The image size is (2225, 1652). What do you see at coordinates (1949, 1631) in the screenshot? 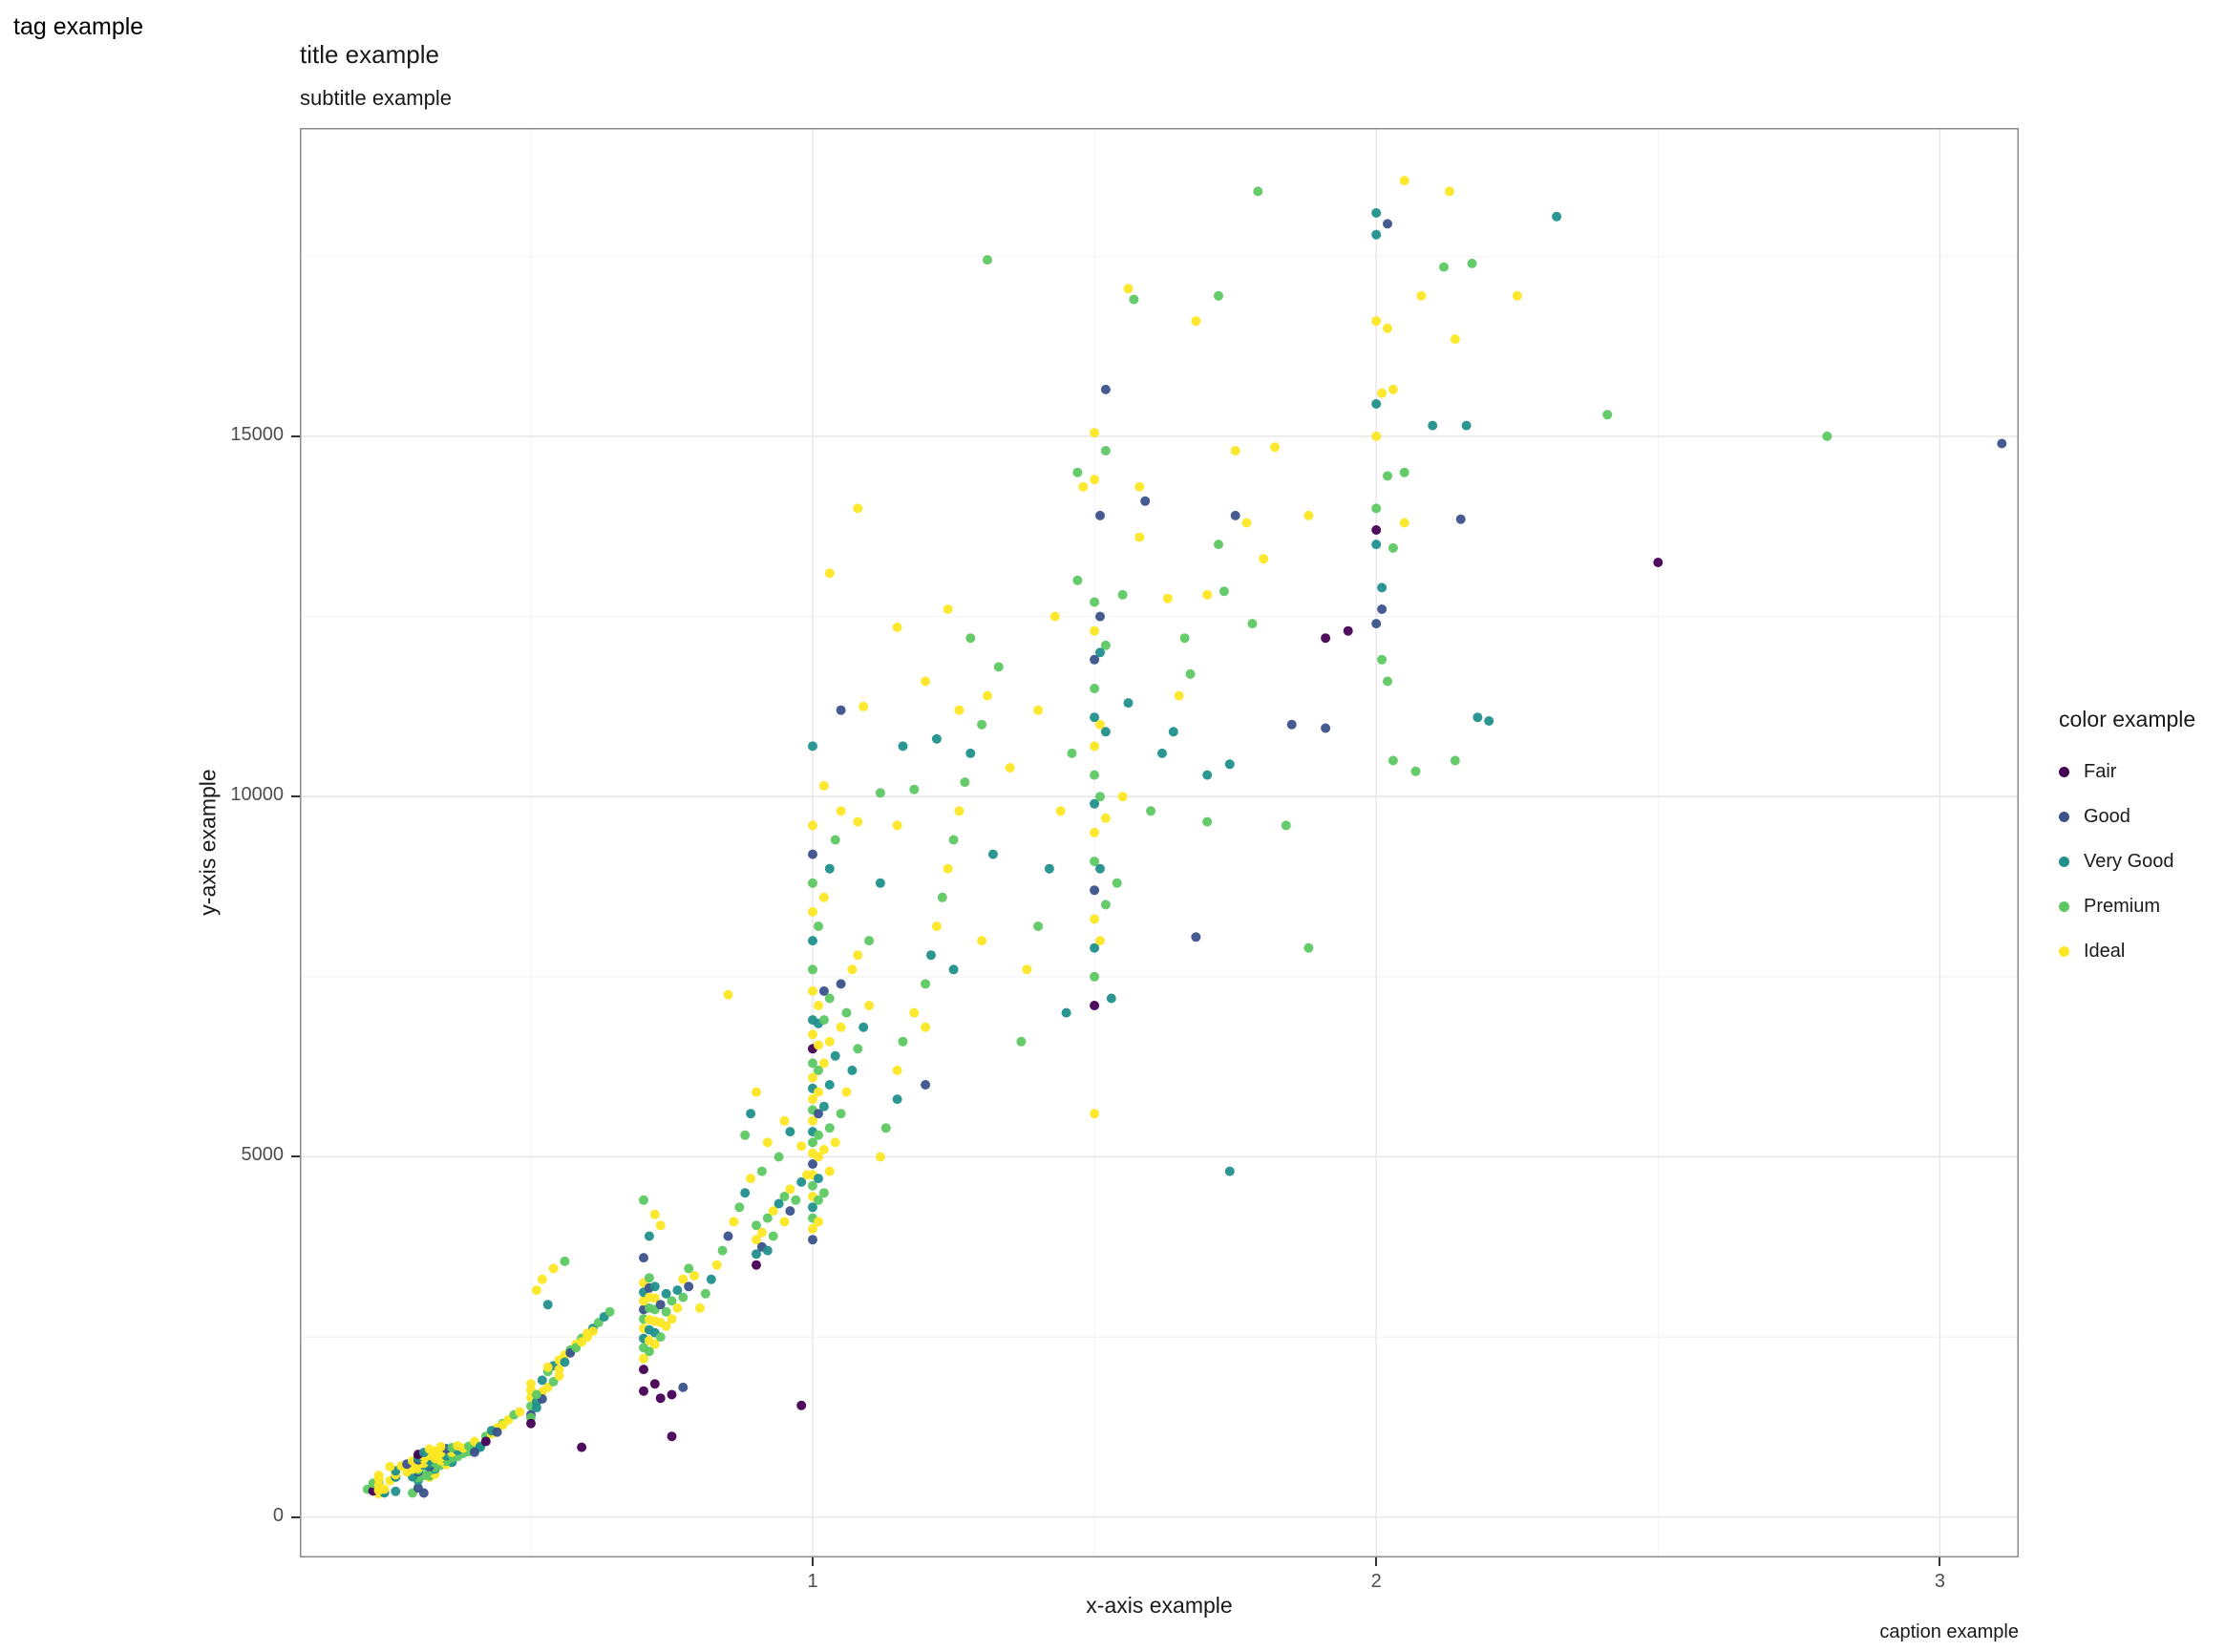
I see `plot-caption: caption example` at bounding box center [1949, 1631].